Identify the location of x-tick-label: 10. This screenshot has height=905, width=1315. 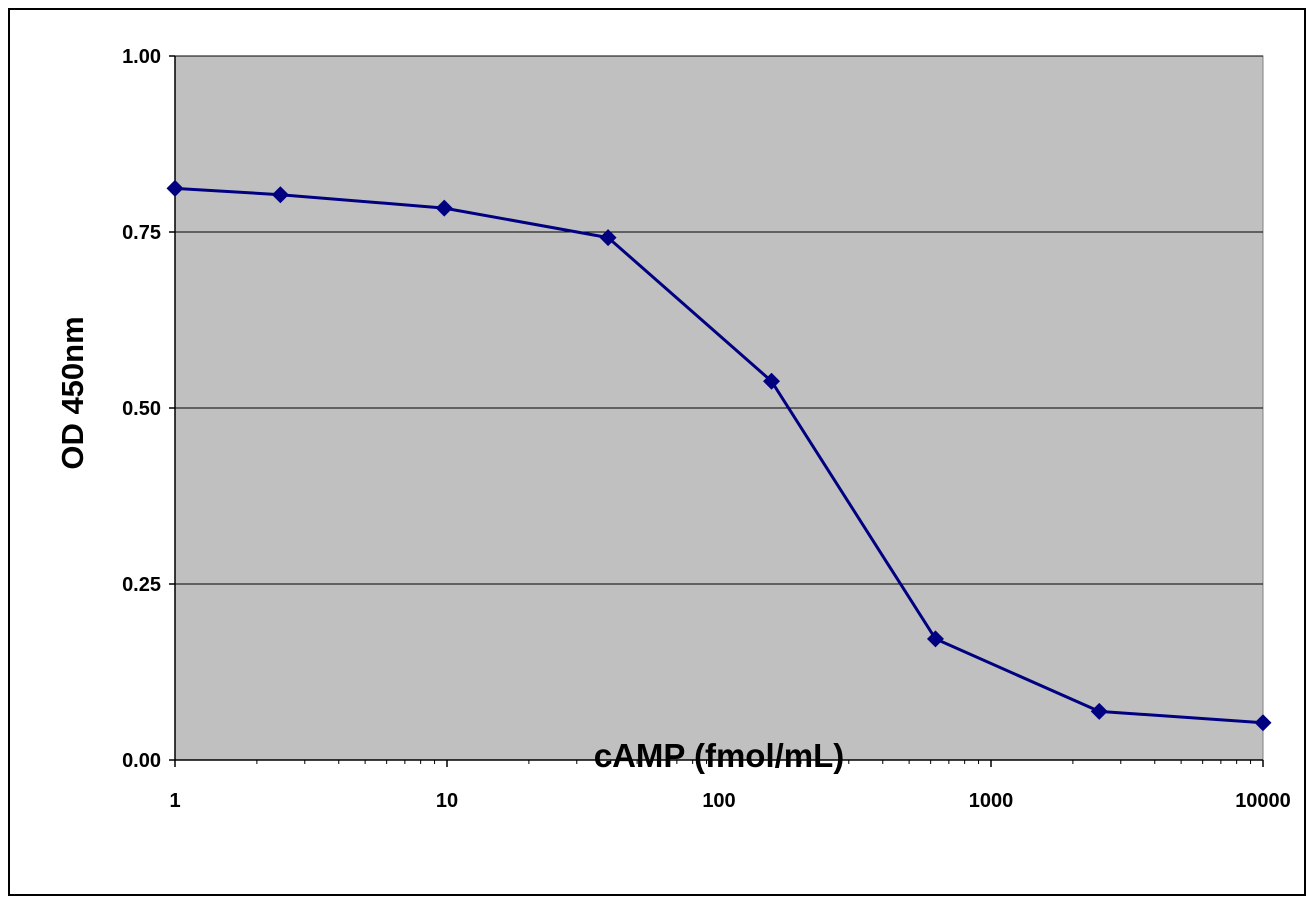
(447, 801).